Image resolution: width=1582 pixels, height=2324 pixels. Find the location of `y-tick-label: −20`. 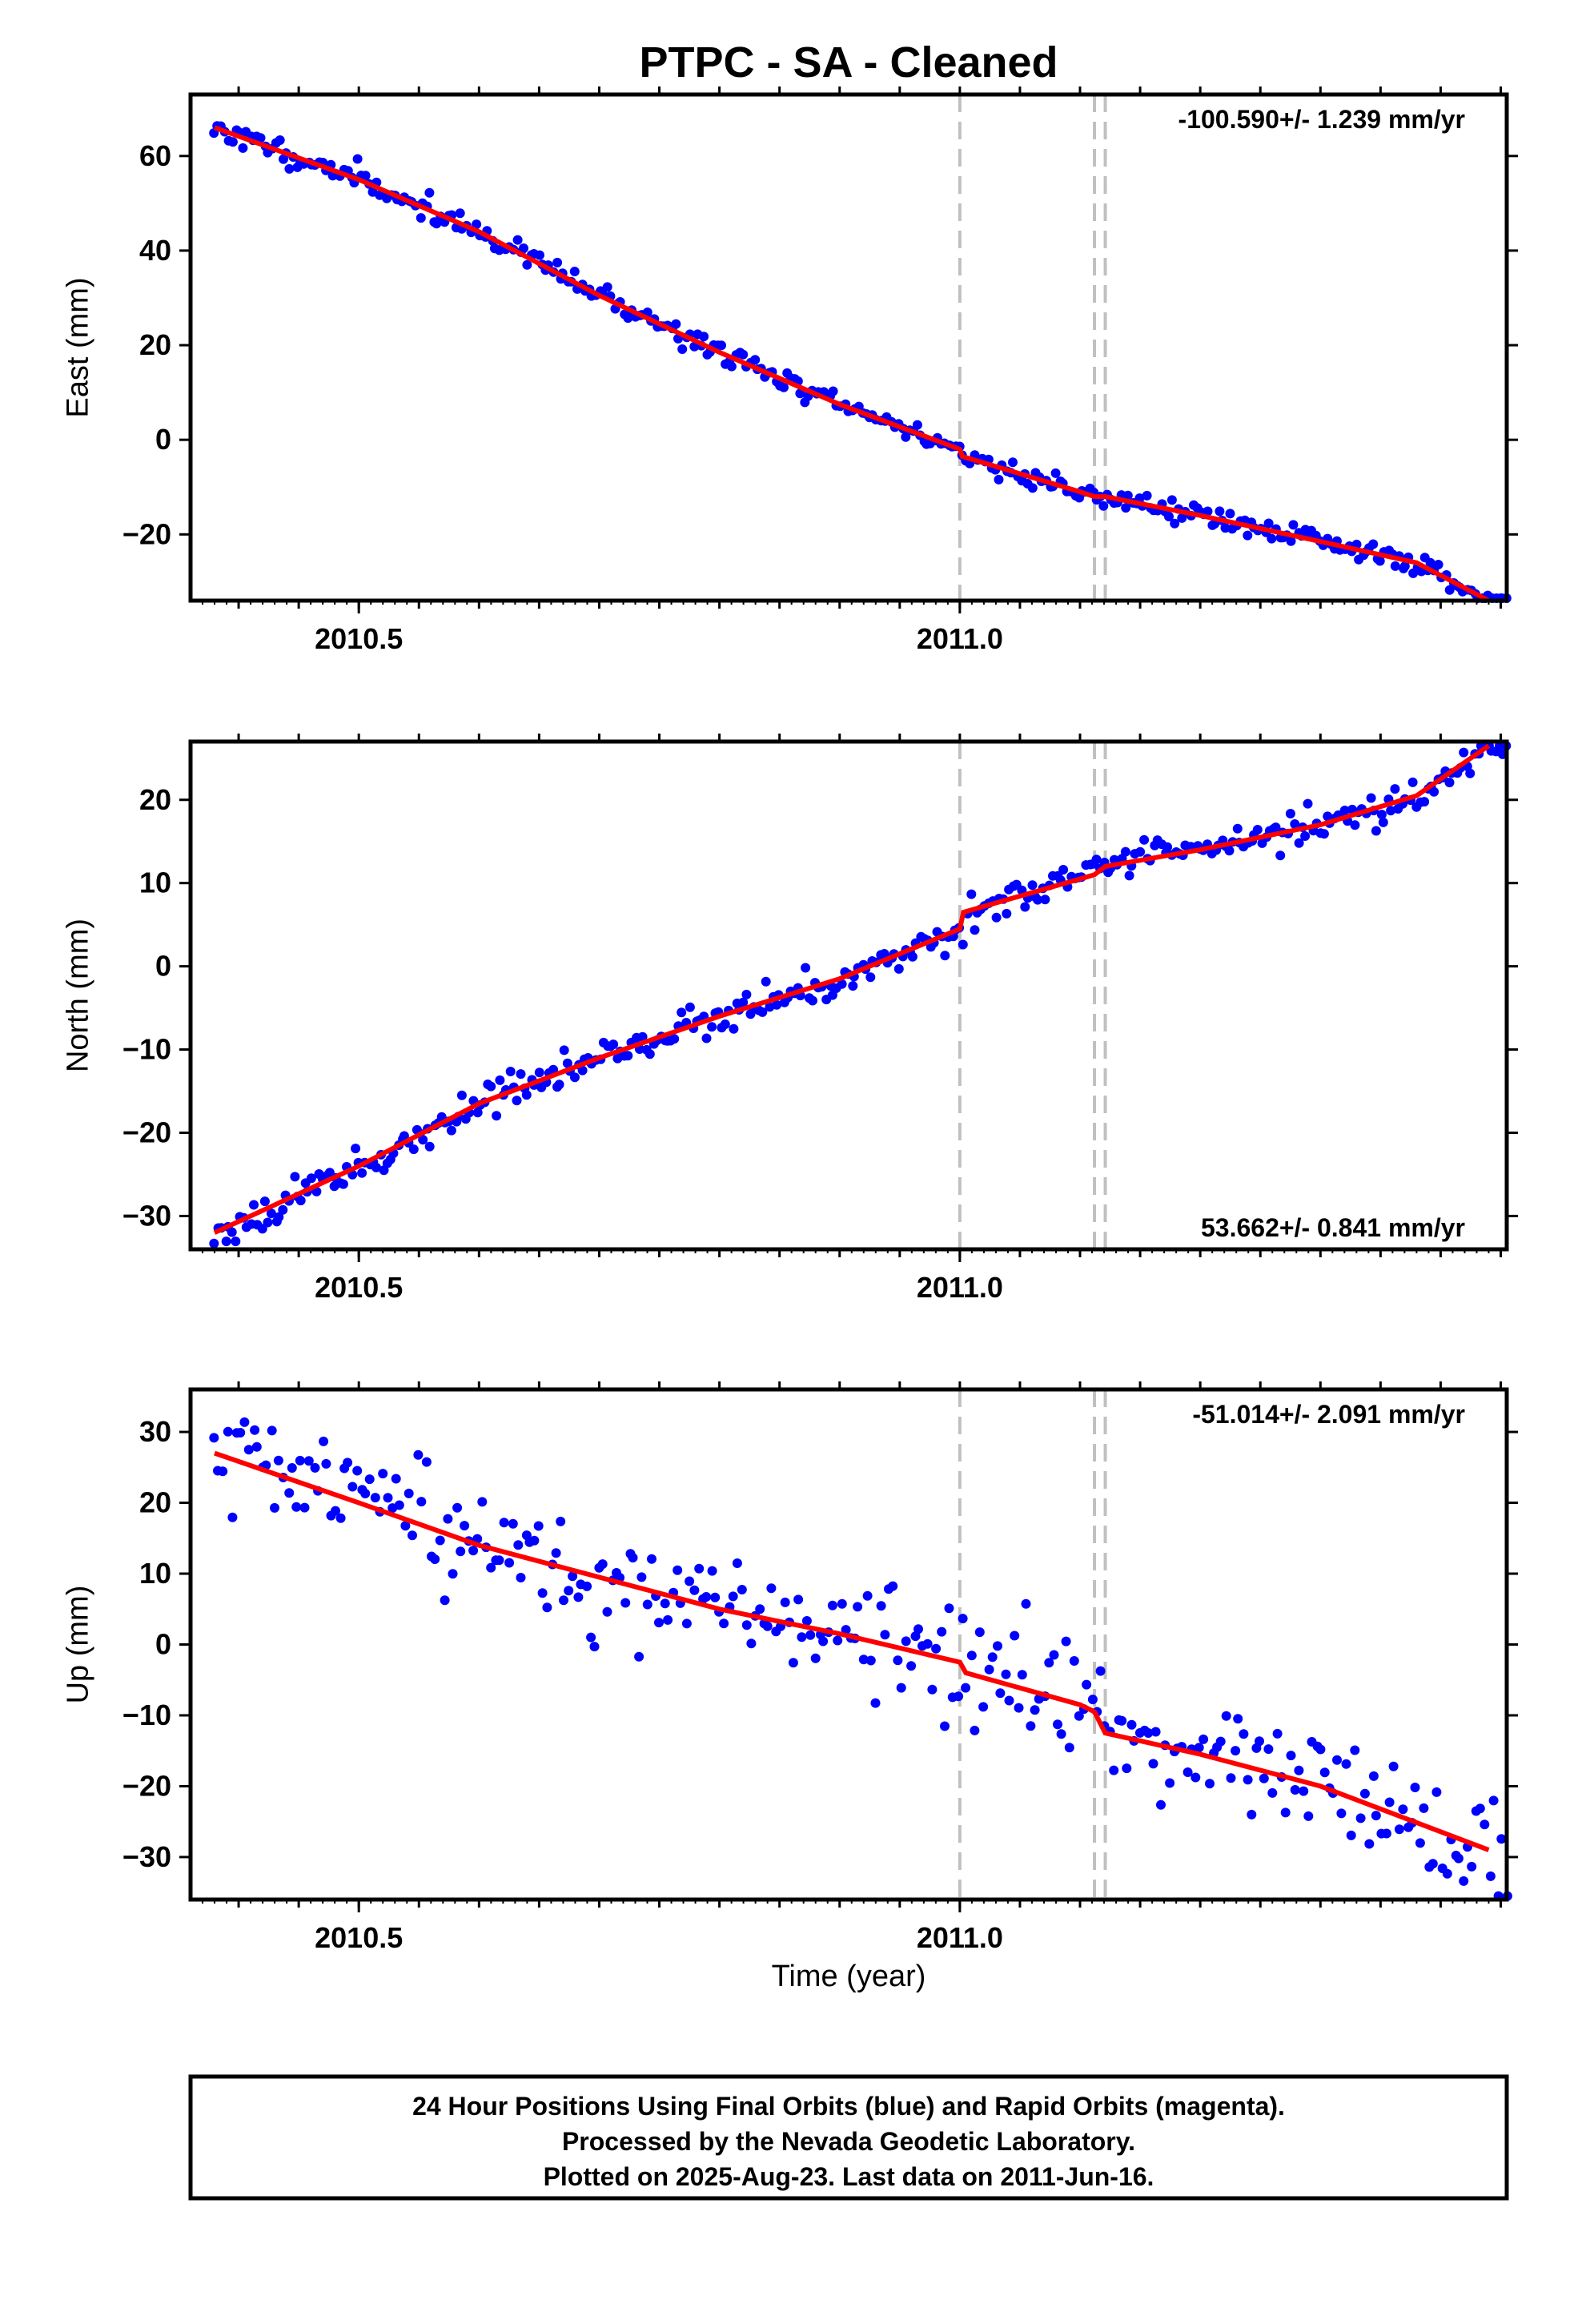

y-tick-label: −20 is located at coordinates (146, 1785).